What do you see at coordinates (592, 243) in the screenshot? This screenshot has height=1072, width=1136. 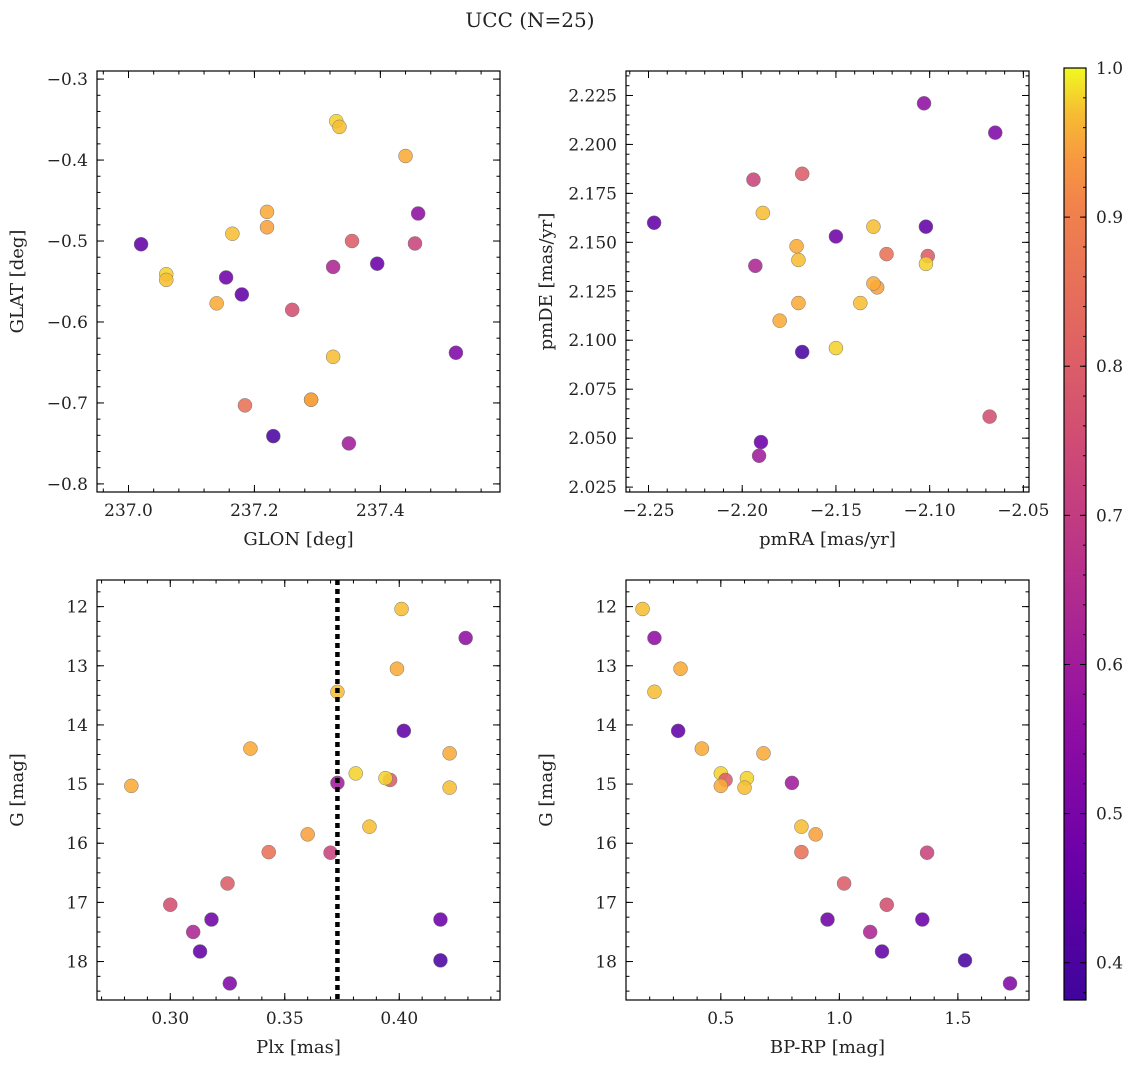 I see `y-tick-label: 2.150` at bounding box center [592, 243].